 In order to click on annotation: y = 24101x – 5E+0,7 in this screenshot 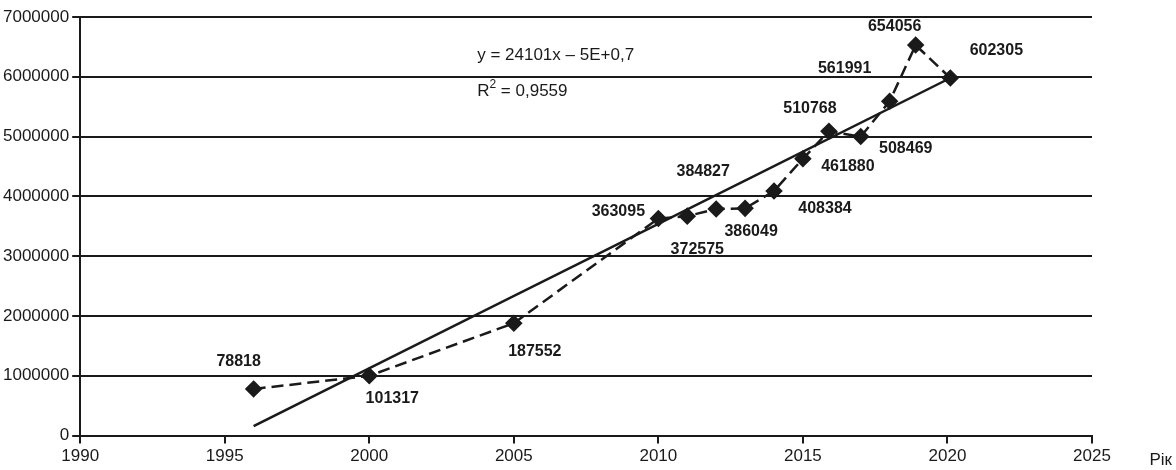, I will do `click(556, 54)`.